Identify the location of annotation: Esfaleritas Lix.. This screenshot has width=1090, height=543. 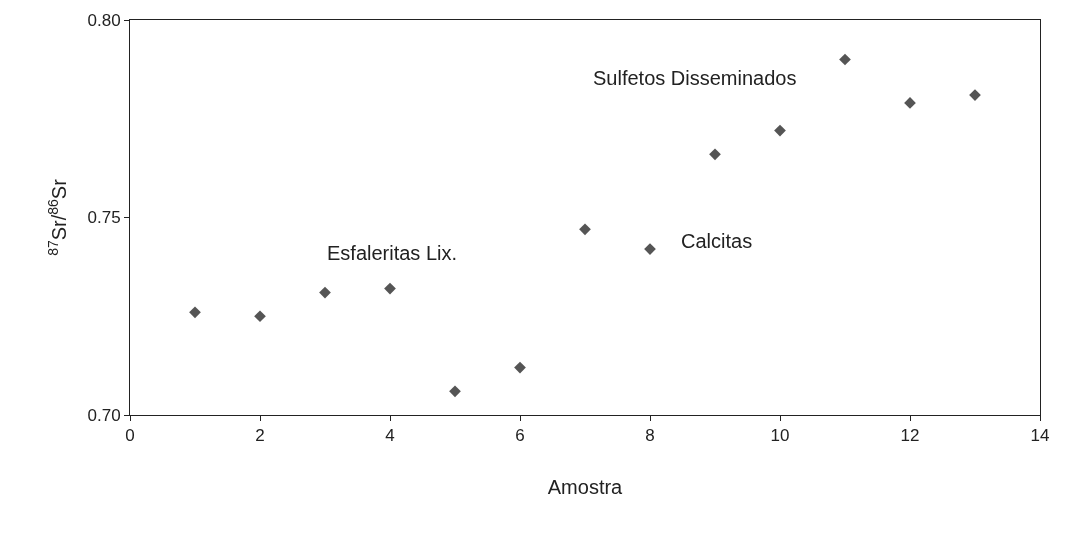
(392, 253).